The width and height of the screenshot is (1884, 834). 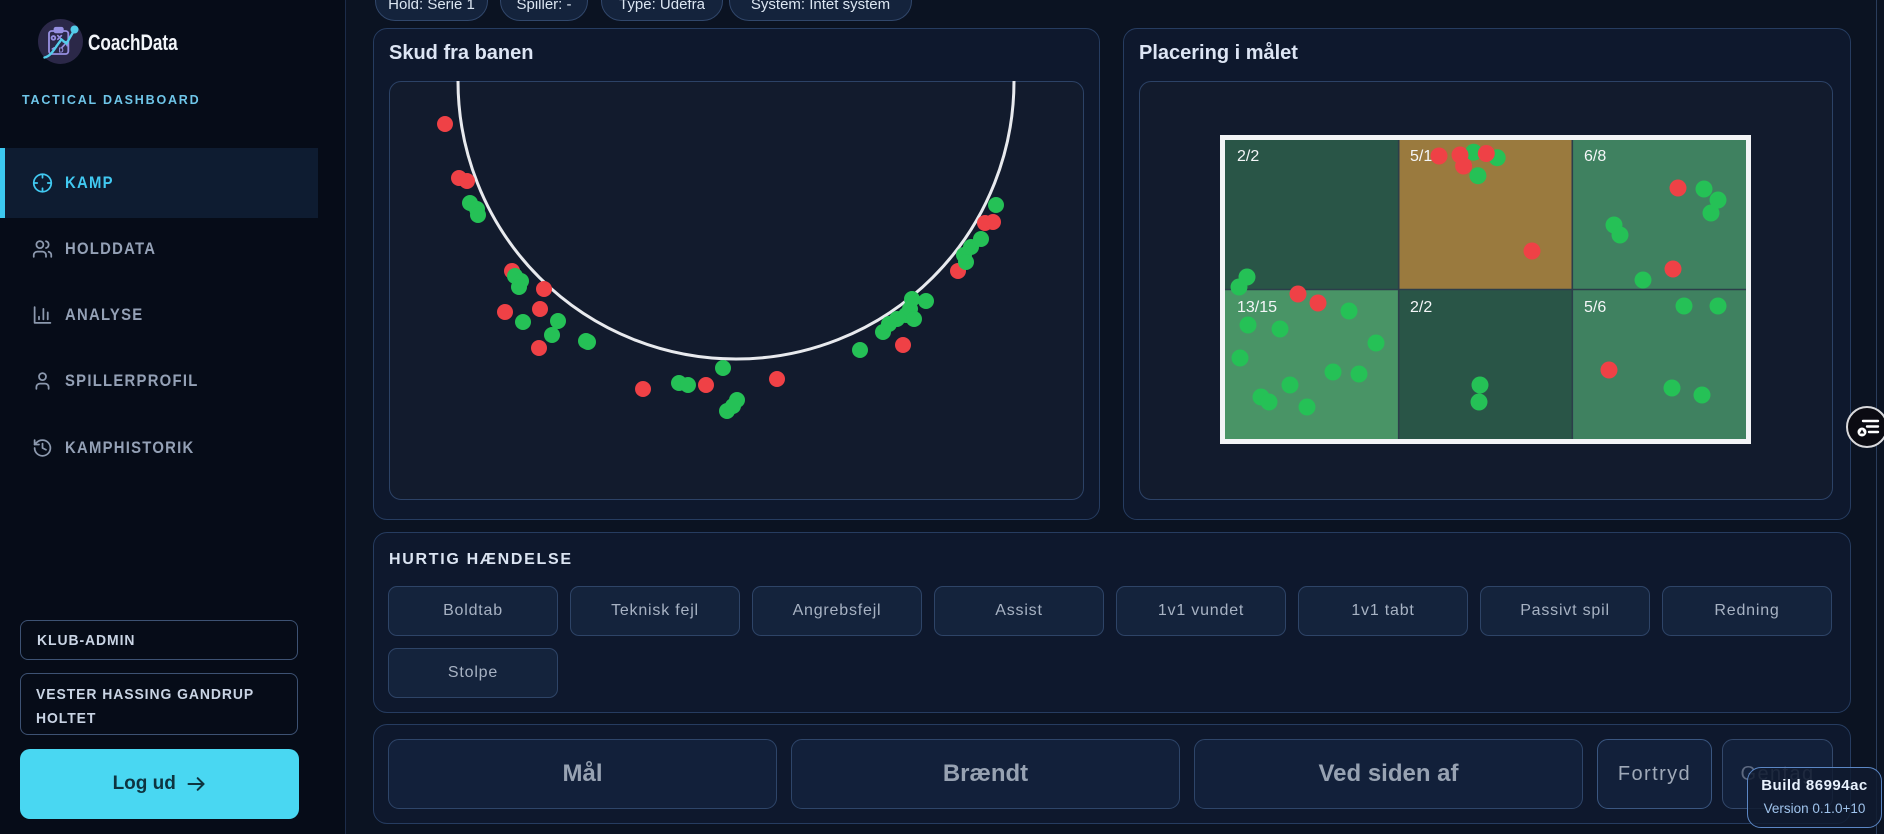 What do you see at coordinates (1595, 156) in the screenshot?
I see `svg-text: 6/8` at bounding box center [1595, 156].